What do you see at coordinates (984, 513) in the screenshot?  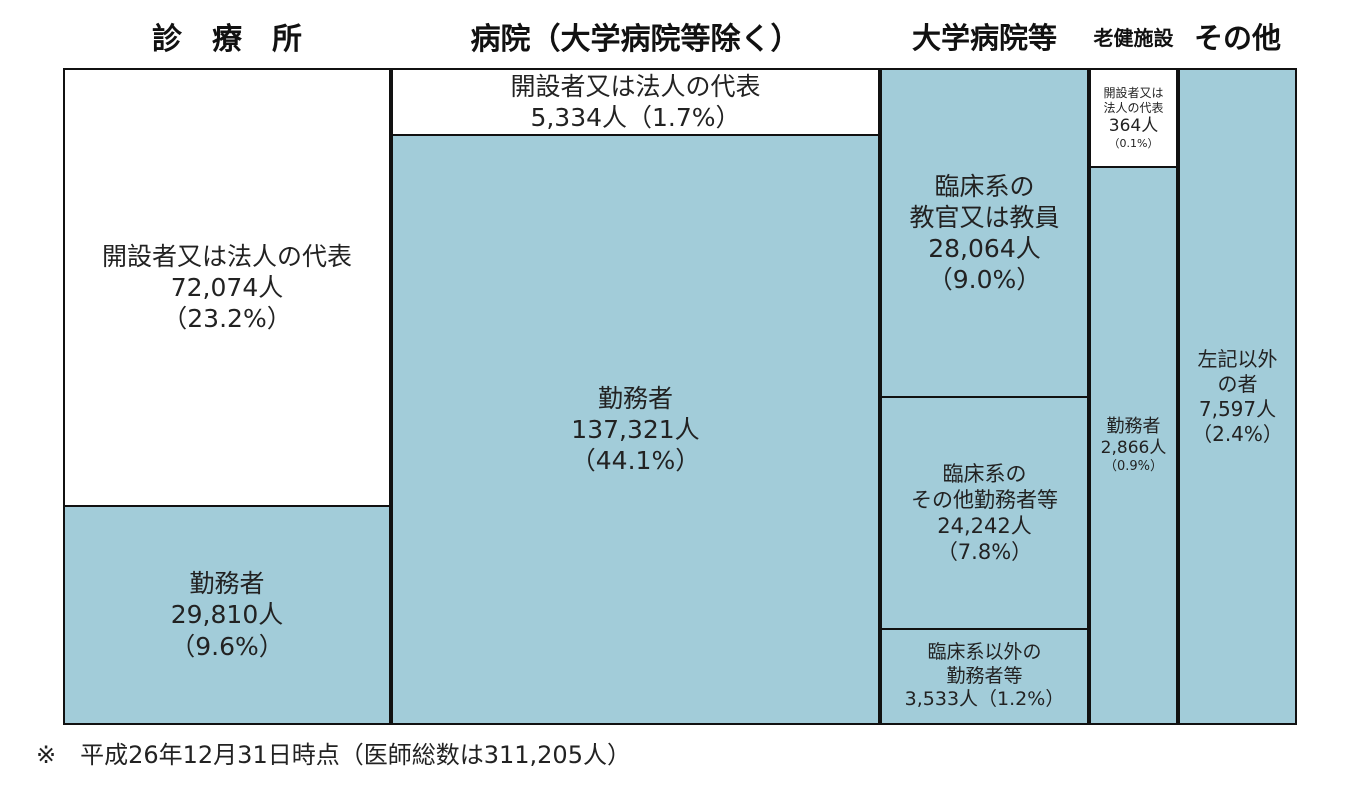 I see `treemap-cell: 臨床系の その他勤務者等 24,242人 （7.8%）` at bounding box center [984, 513].